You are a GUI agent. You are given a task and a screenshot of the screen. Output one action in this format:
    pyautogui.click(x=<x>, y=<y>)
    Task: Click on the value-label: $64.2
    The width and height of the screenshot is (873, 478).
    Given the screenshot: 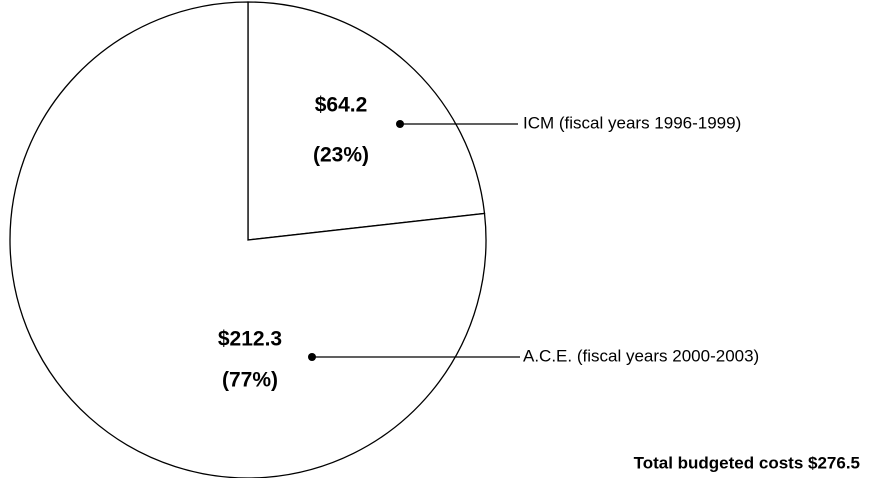 What is the action you would take?
    pyautogui.click(x=341, y=105)
    